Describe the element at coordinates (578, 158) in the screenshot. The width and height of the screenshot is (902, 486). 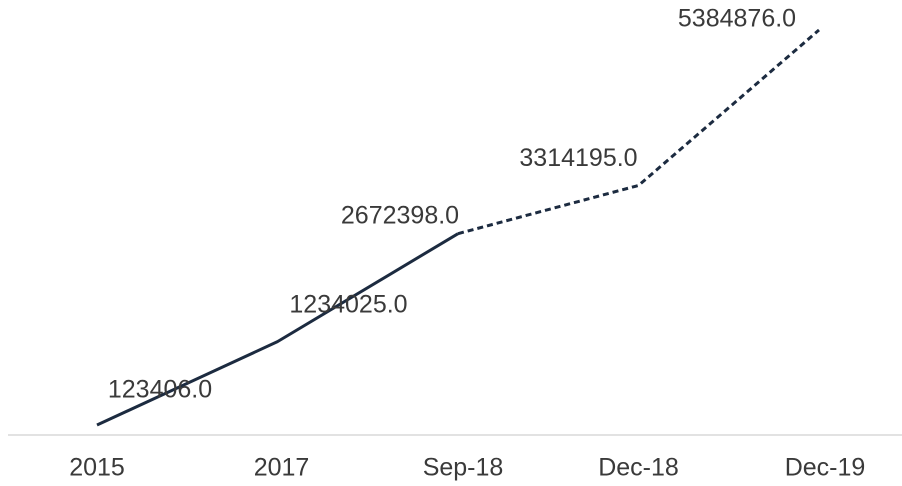
I see `data-label: 3314195.0` at that location.